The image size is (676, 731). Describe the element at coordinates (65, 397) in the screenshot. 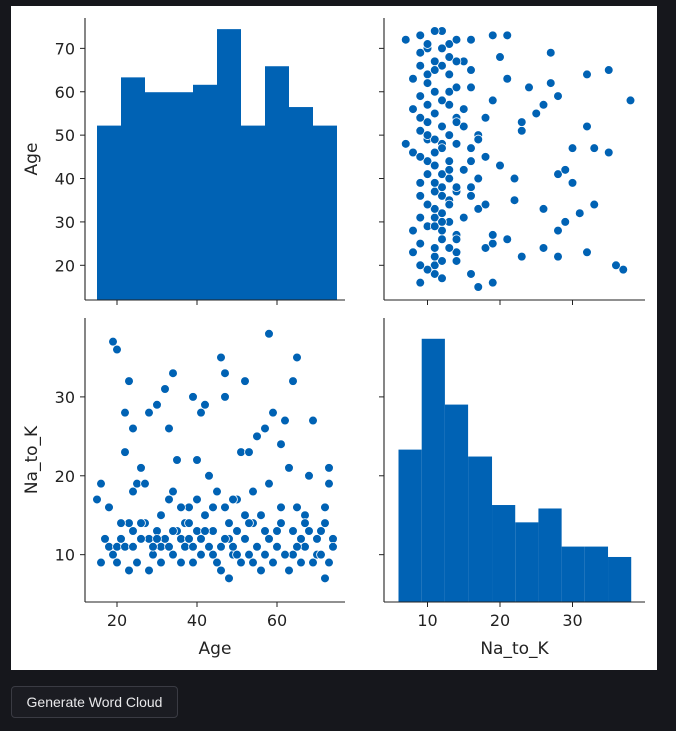

I see `na-to-k-y-tick-label: 30` at that location.